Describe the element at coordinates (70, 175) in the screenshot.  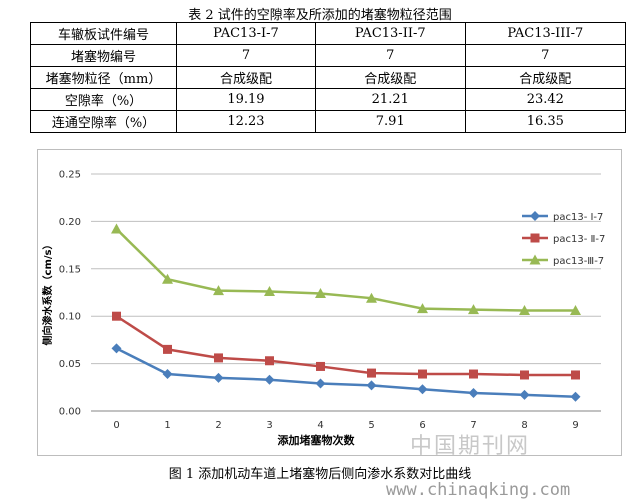
I see `y-tick-label: 0.25` at that location.